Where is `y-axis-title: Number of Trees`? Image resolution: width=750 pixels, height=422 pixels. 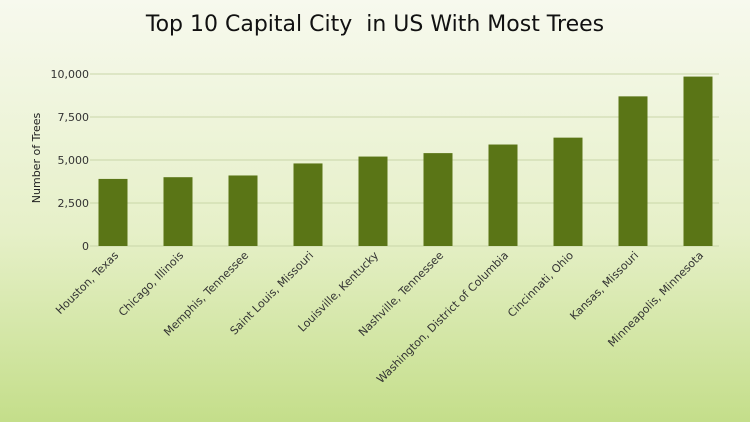
y-axis-title: Number of Trees is located at coordinates (36, 158).